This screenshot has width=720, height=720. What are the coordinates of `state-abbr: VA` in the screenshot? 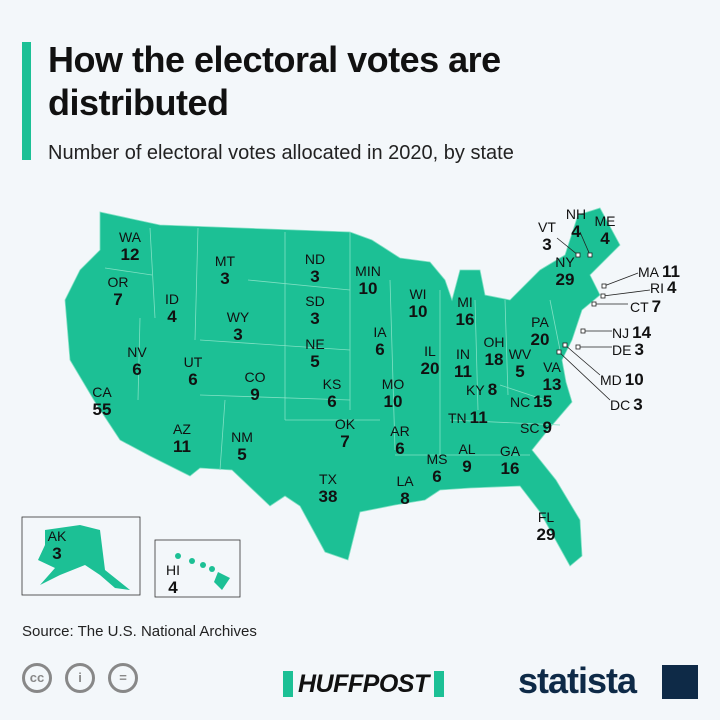 It's located at (552, 367).